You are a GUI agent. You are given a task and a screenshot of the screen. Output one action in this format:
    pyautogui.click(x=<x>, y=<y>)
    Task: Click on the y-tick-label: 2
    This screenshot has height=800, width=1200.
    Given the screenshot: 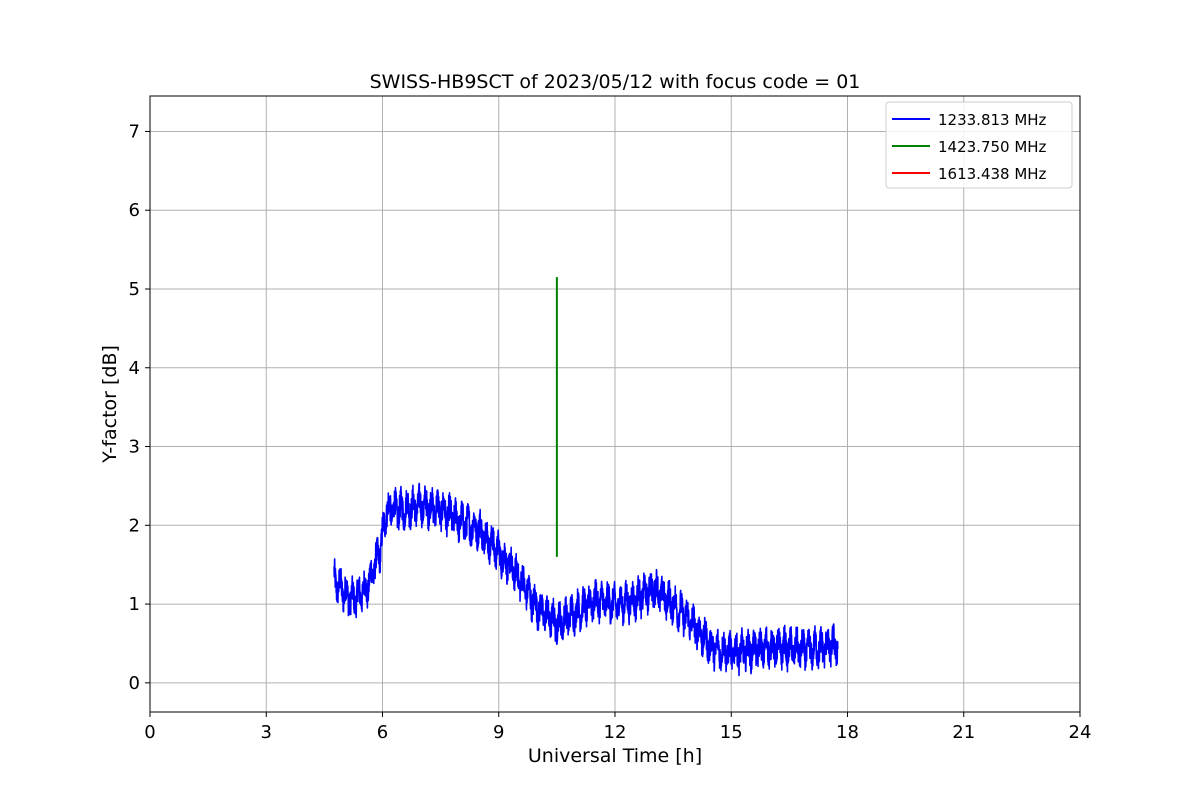 What is the action you would take?
    pyautogui.click(x=134, y=525)
    